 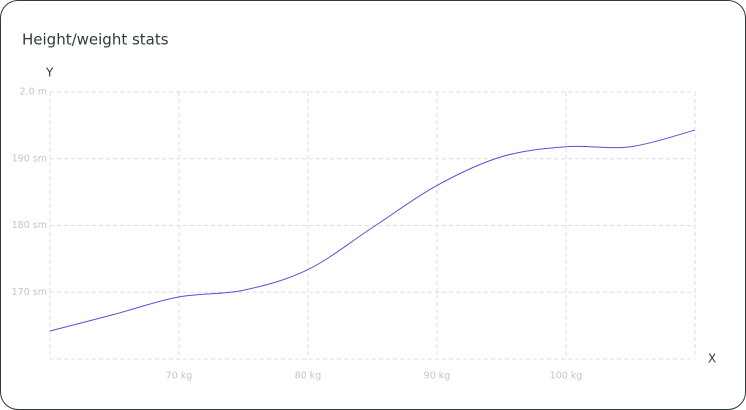 I want to click on x-tick-label: 70 kg, so click(x=179, y=376).